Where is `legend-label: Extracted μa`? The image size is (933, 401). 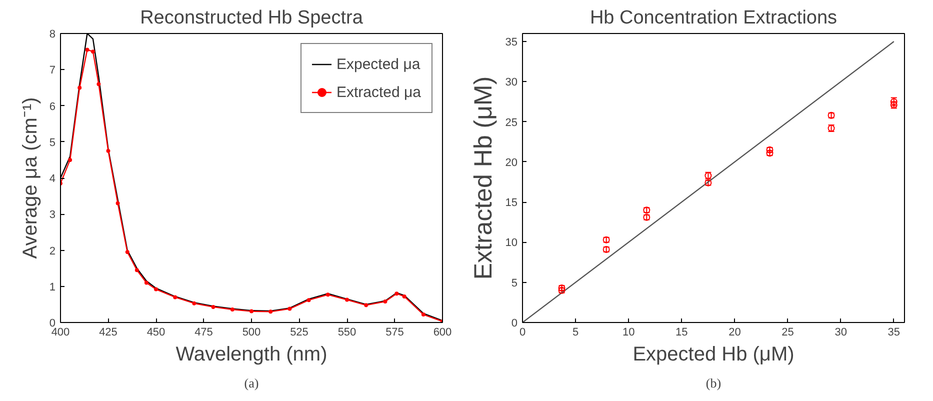
legend-label: Extracted μa is located at coordinates (378, 92).